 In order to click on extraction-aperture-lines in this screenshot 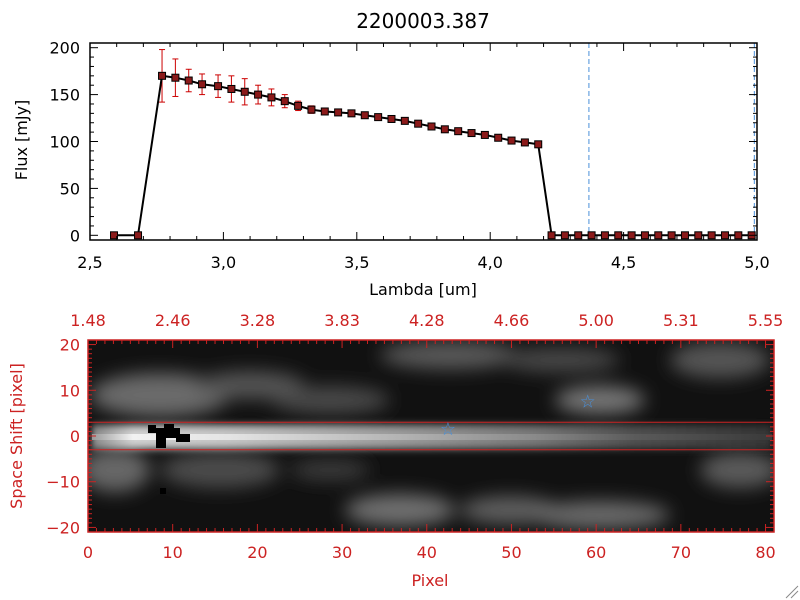, I will do `click(431, 436)`.